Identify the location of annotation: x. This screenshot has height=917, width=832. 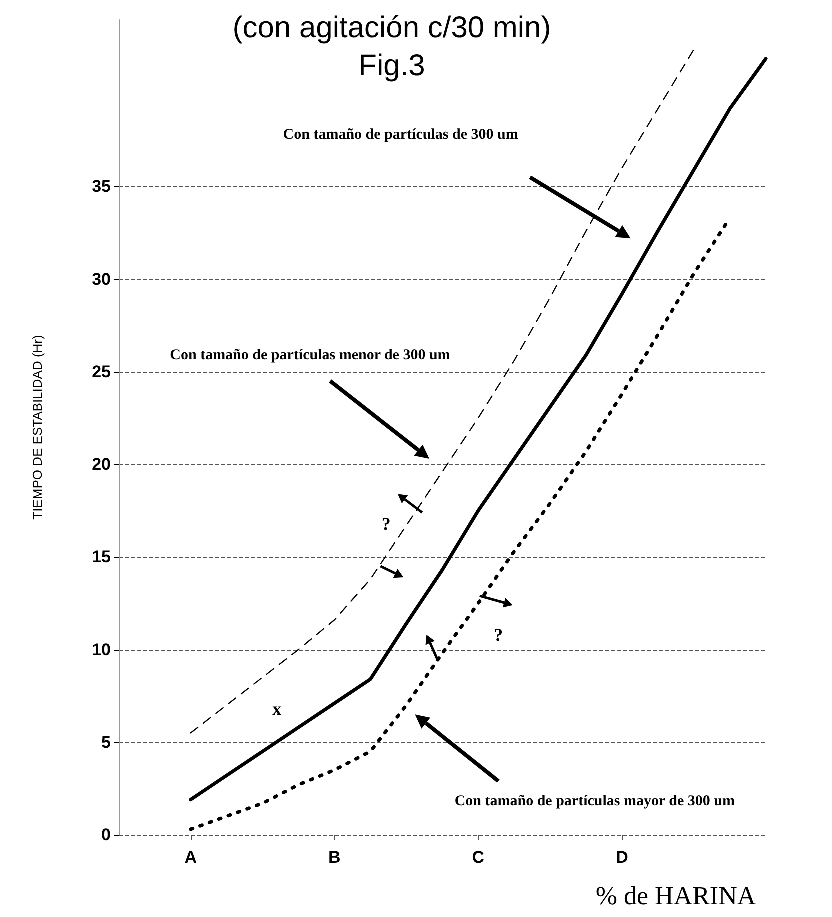
(277, 709).